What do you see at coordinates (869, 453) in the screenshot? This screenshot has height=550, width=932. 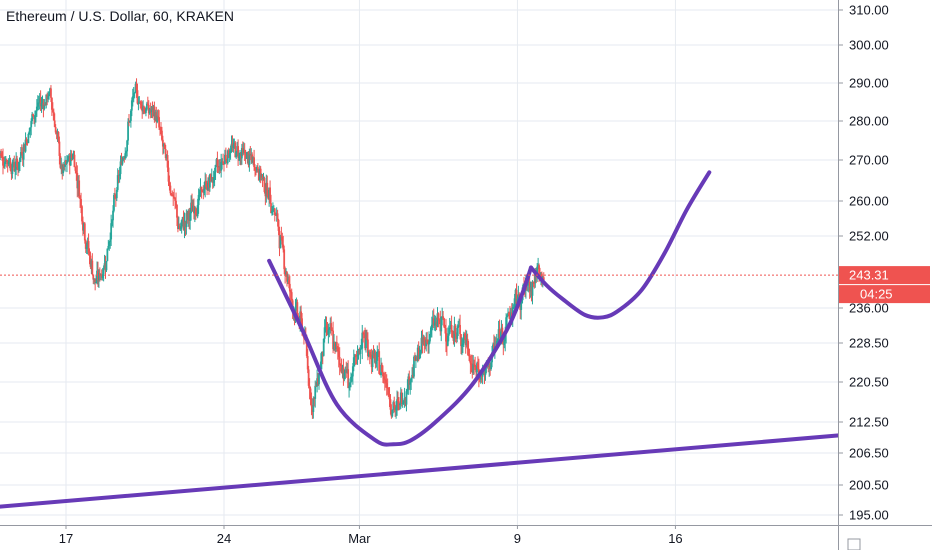 I see `price-tick-label: 206.50` at bounding box center [869, 453].